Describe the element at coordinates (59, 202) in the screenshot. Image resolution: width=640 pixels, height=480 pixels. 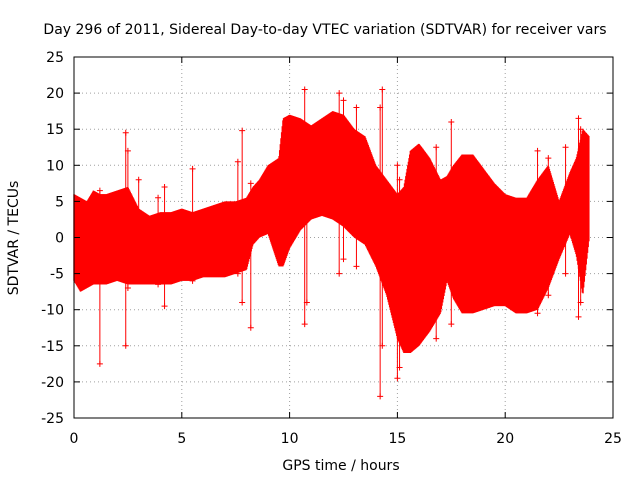
I see `y-tick-label: 5` at that location.